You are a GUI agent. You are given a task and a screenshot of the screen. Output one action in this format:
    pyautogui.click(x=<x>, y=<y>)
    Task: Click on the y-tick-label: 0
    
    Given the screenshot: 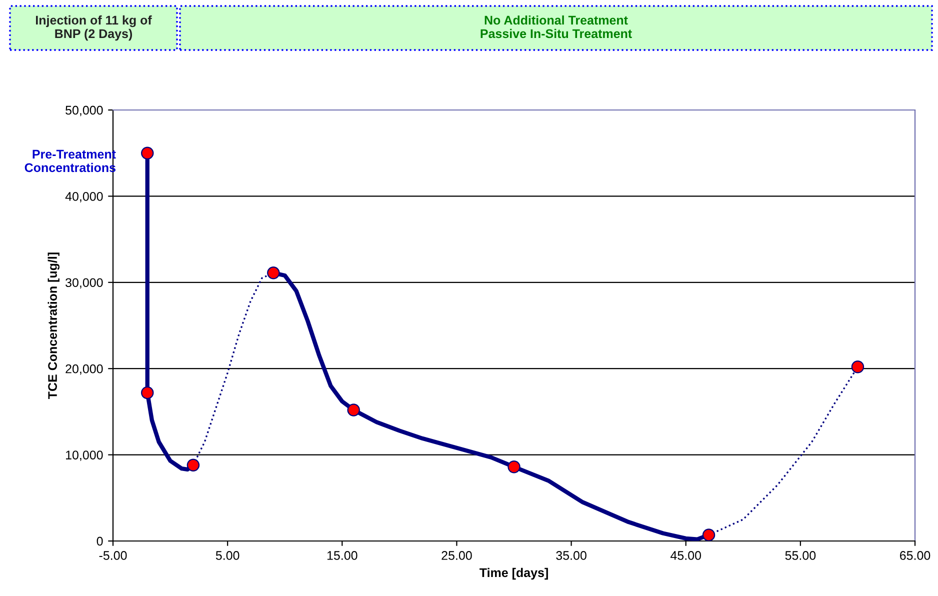 What is the action you would take?
    pyautogui.click(x=99, y=541)
    